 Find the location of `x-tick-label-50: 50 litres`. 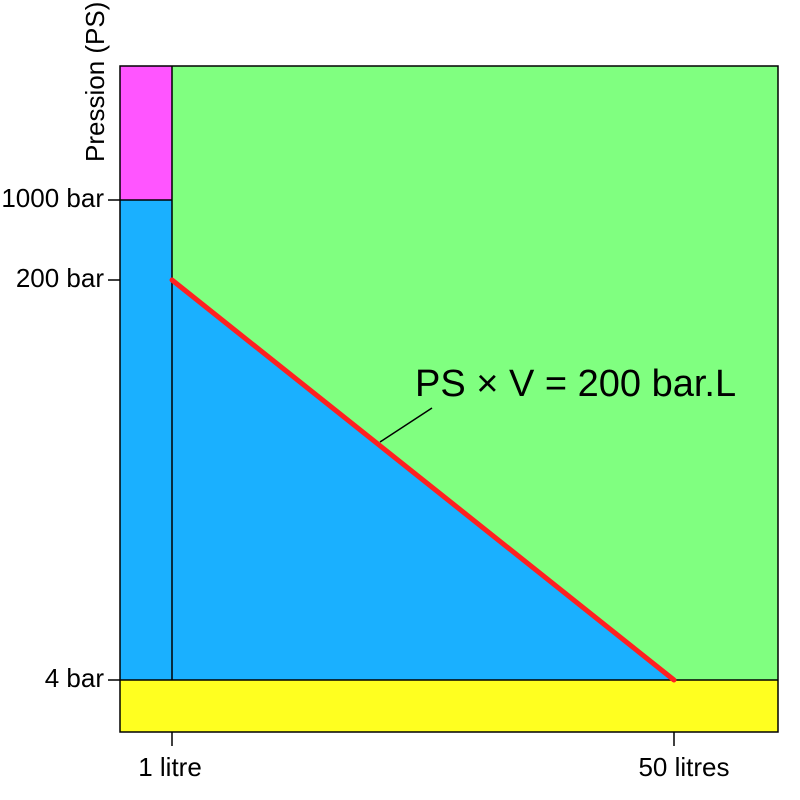

x-tick-label-50: 50 litres is located at coordinates (683, 767).